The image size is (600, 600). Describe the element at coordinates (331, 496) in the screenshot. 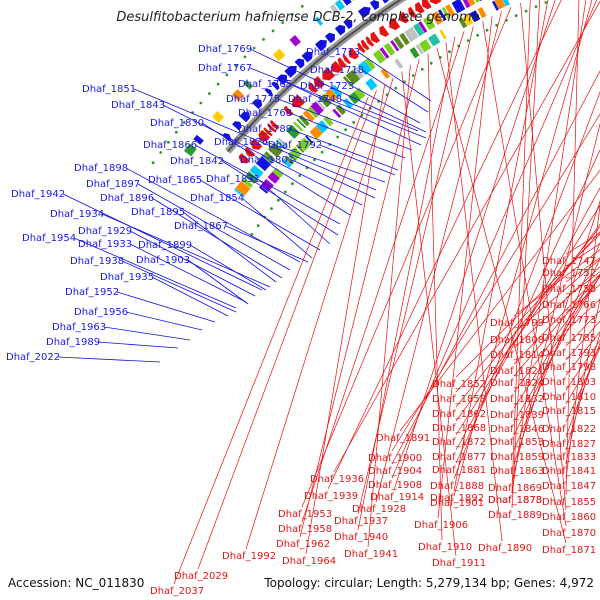

I see `red-gene-label: Dhaf_1939` at that location.